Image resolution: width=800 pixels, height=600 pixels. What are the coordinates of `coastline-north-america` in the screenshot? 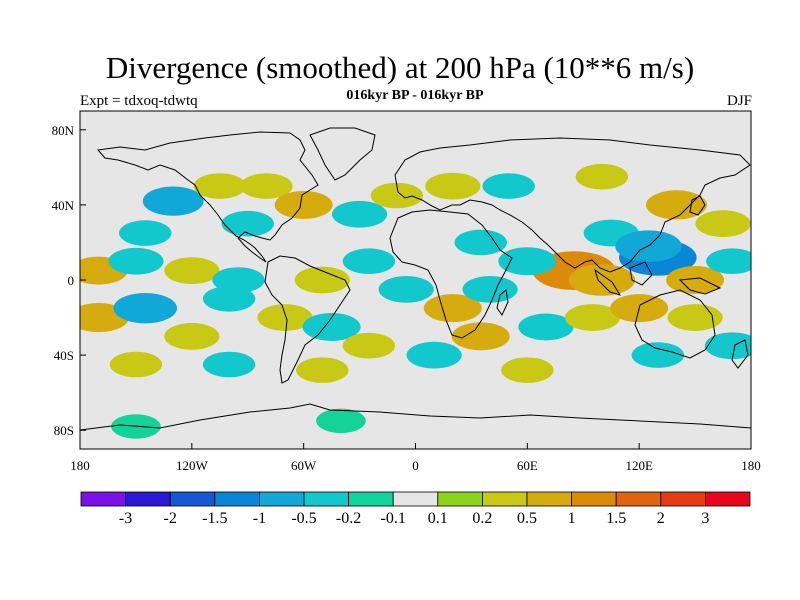 It's located at (208, 197).